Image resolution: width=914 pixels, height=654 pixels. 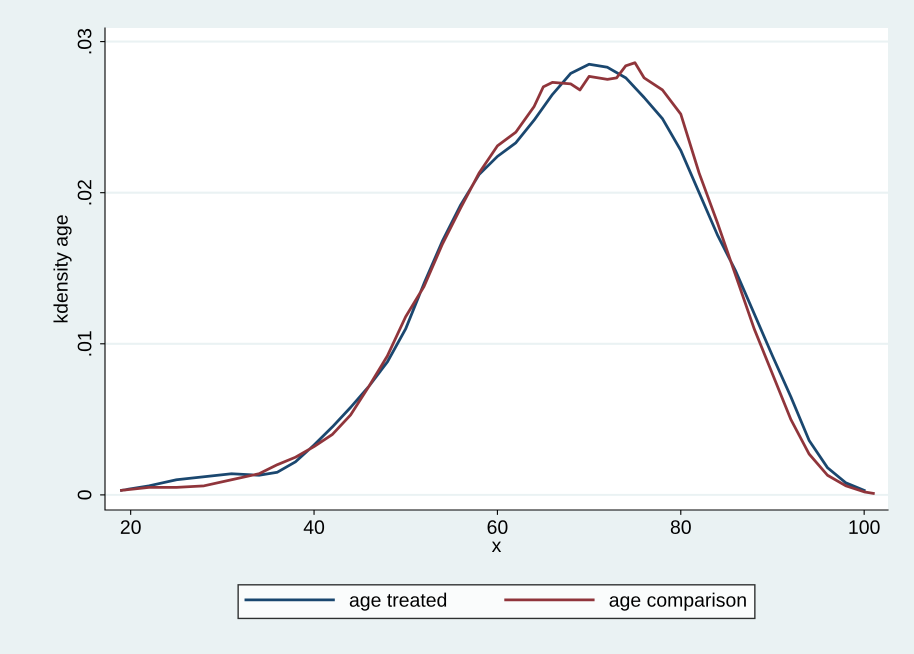 What do you see at coordinates (85, 495) in the screenshot?
I see `y-tick-label: 0` at bounding box center [85, 495].